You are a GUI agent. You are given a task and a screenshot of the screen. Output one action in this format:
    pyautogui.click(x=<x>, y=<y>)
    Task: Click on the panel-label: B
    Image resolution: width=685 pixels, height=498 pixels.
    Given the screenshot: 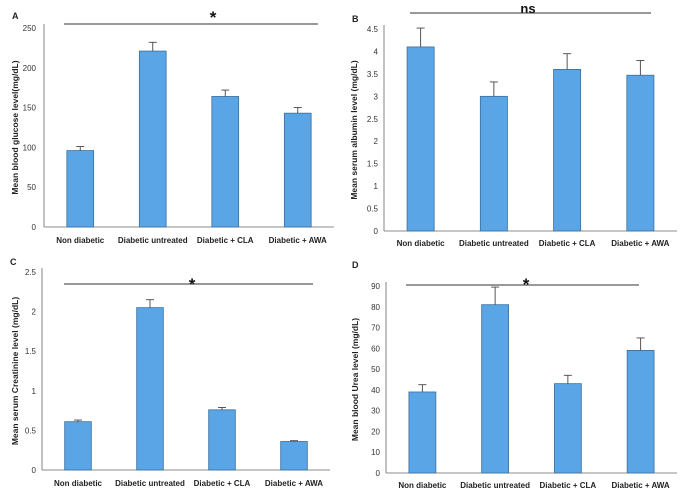 What is the action you would take?
    pyautogui.click(x=355, y=19)
    